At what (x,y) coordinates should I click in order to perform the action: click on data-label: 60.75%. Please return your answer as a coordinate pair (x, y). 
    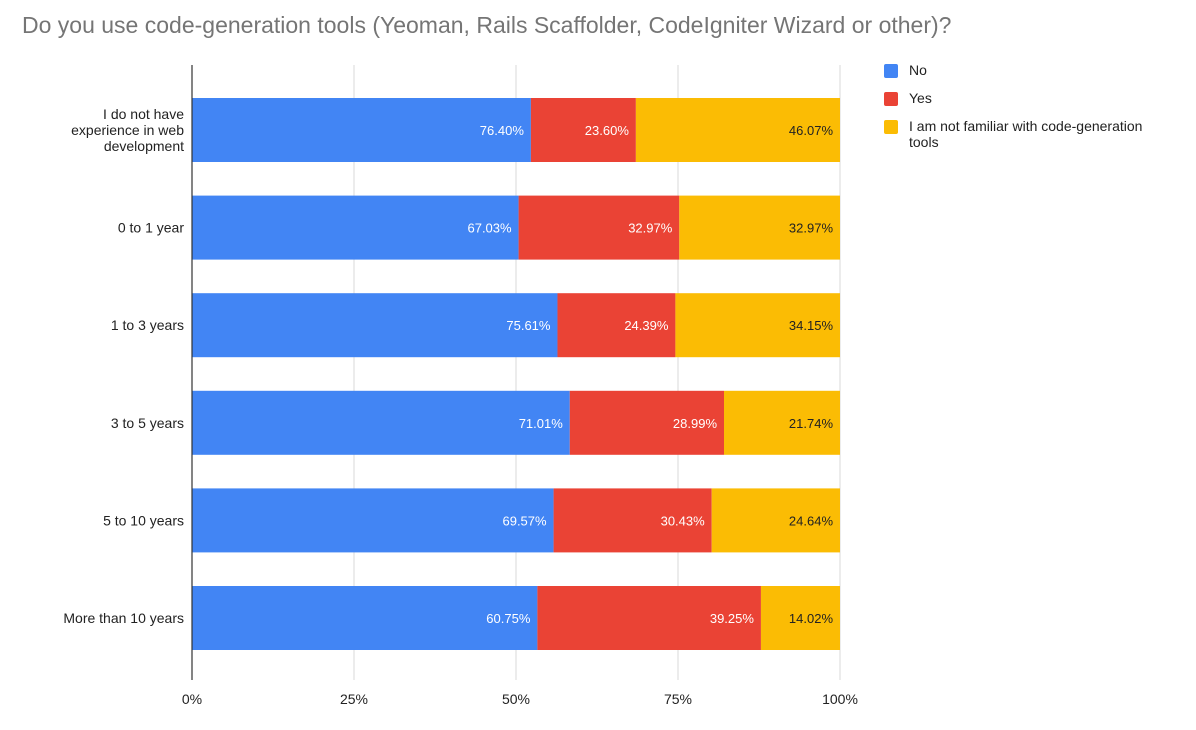
    Looking at the image, I should click on (508, 618).